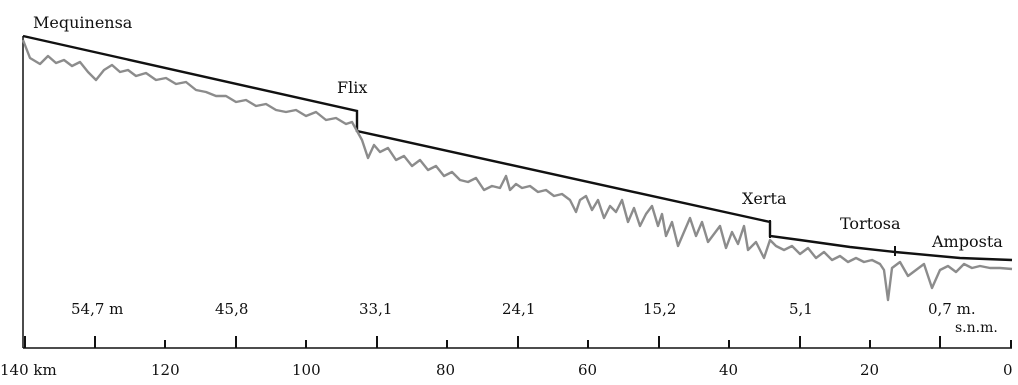 The height and width of the screenshot is (385, 1018). What do you see at coordinates (376, 309) in the screenshot?
I see `elevation-label: 33,1` at bounding box center [376, 309].